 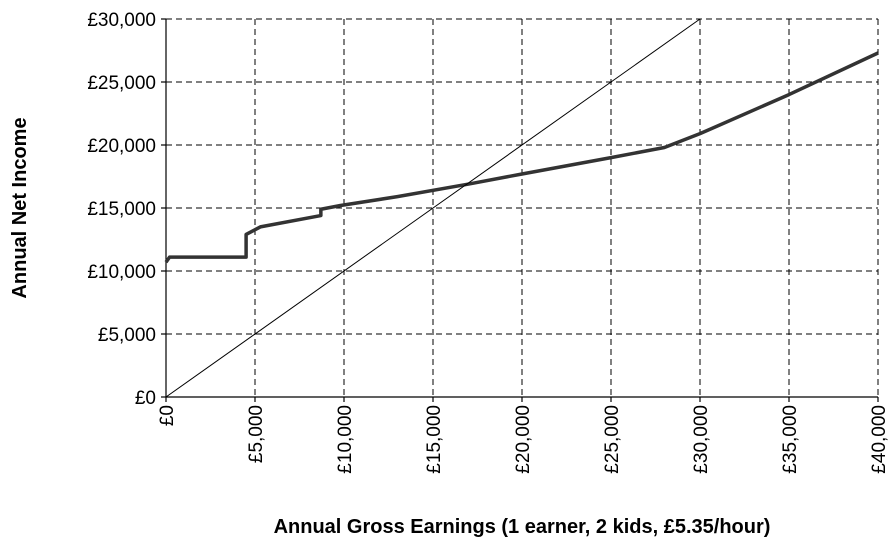 What do you see at coordinates (127, 335) in the screenshot?
I see `y-tick-label: £5,000` at bounding box center [127, 335].